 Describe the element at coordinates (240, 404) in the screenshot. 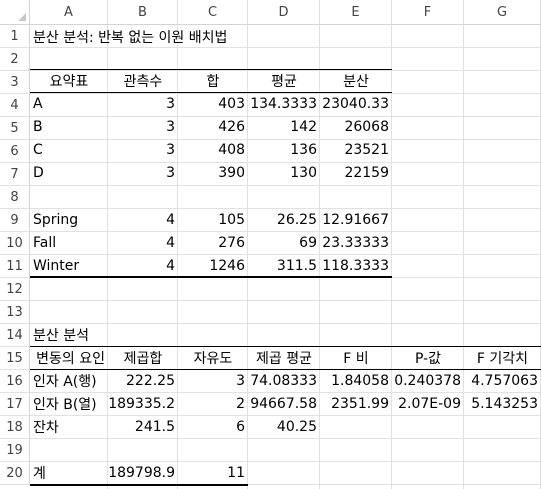

I see `anova-df: 2` at that location.